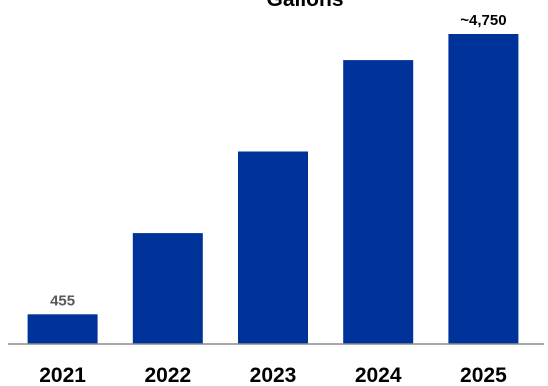  I want to click on bar-2021, so click(62, 329).